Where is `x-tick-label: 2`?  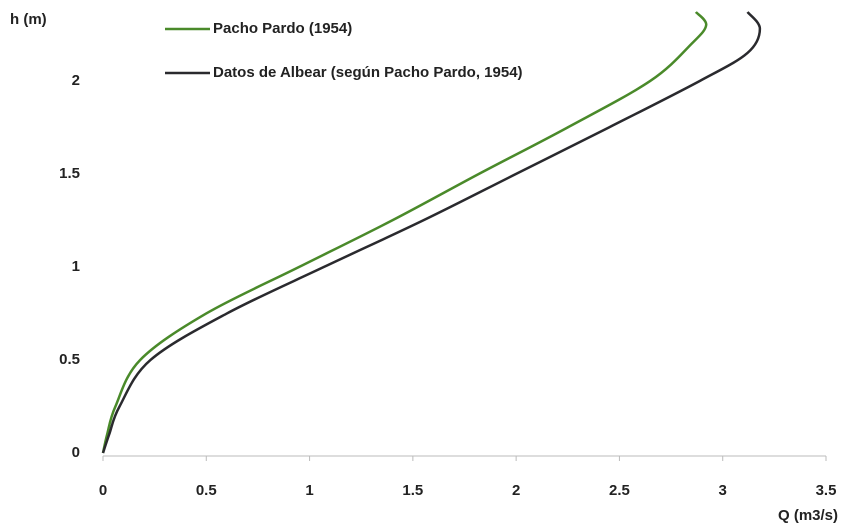
x-tick-label: 2 is located at coordinates (516, 490).